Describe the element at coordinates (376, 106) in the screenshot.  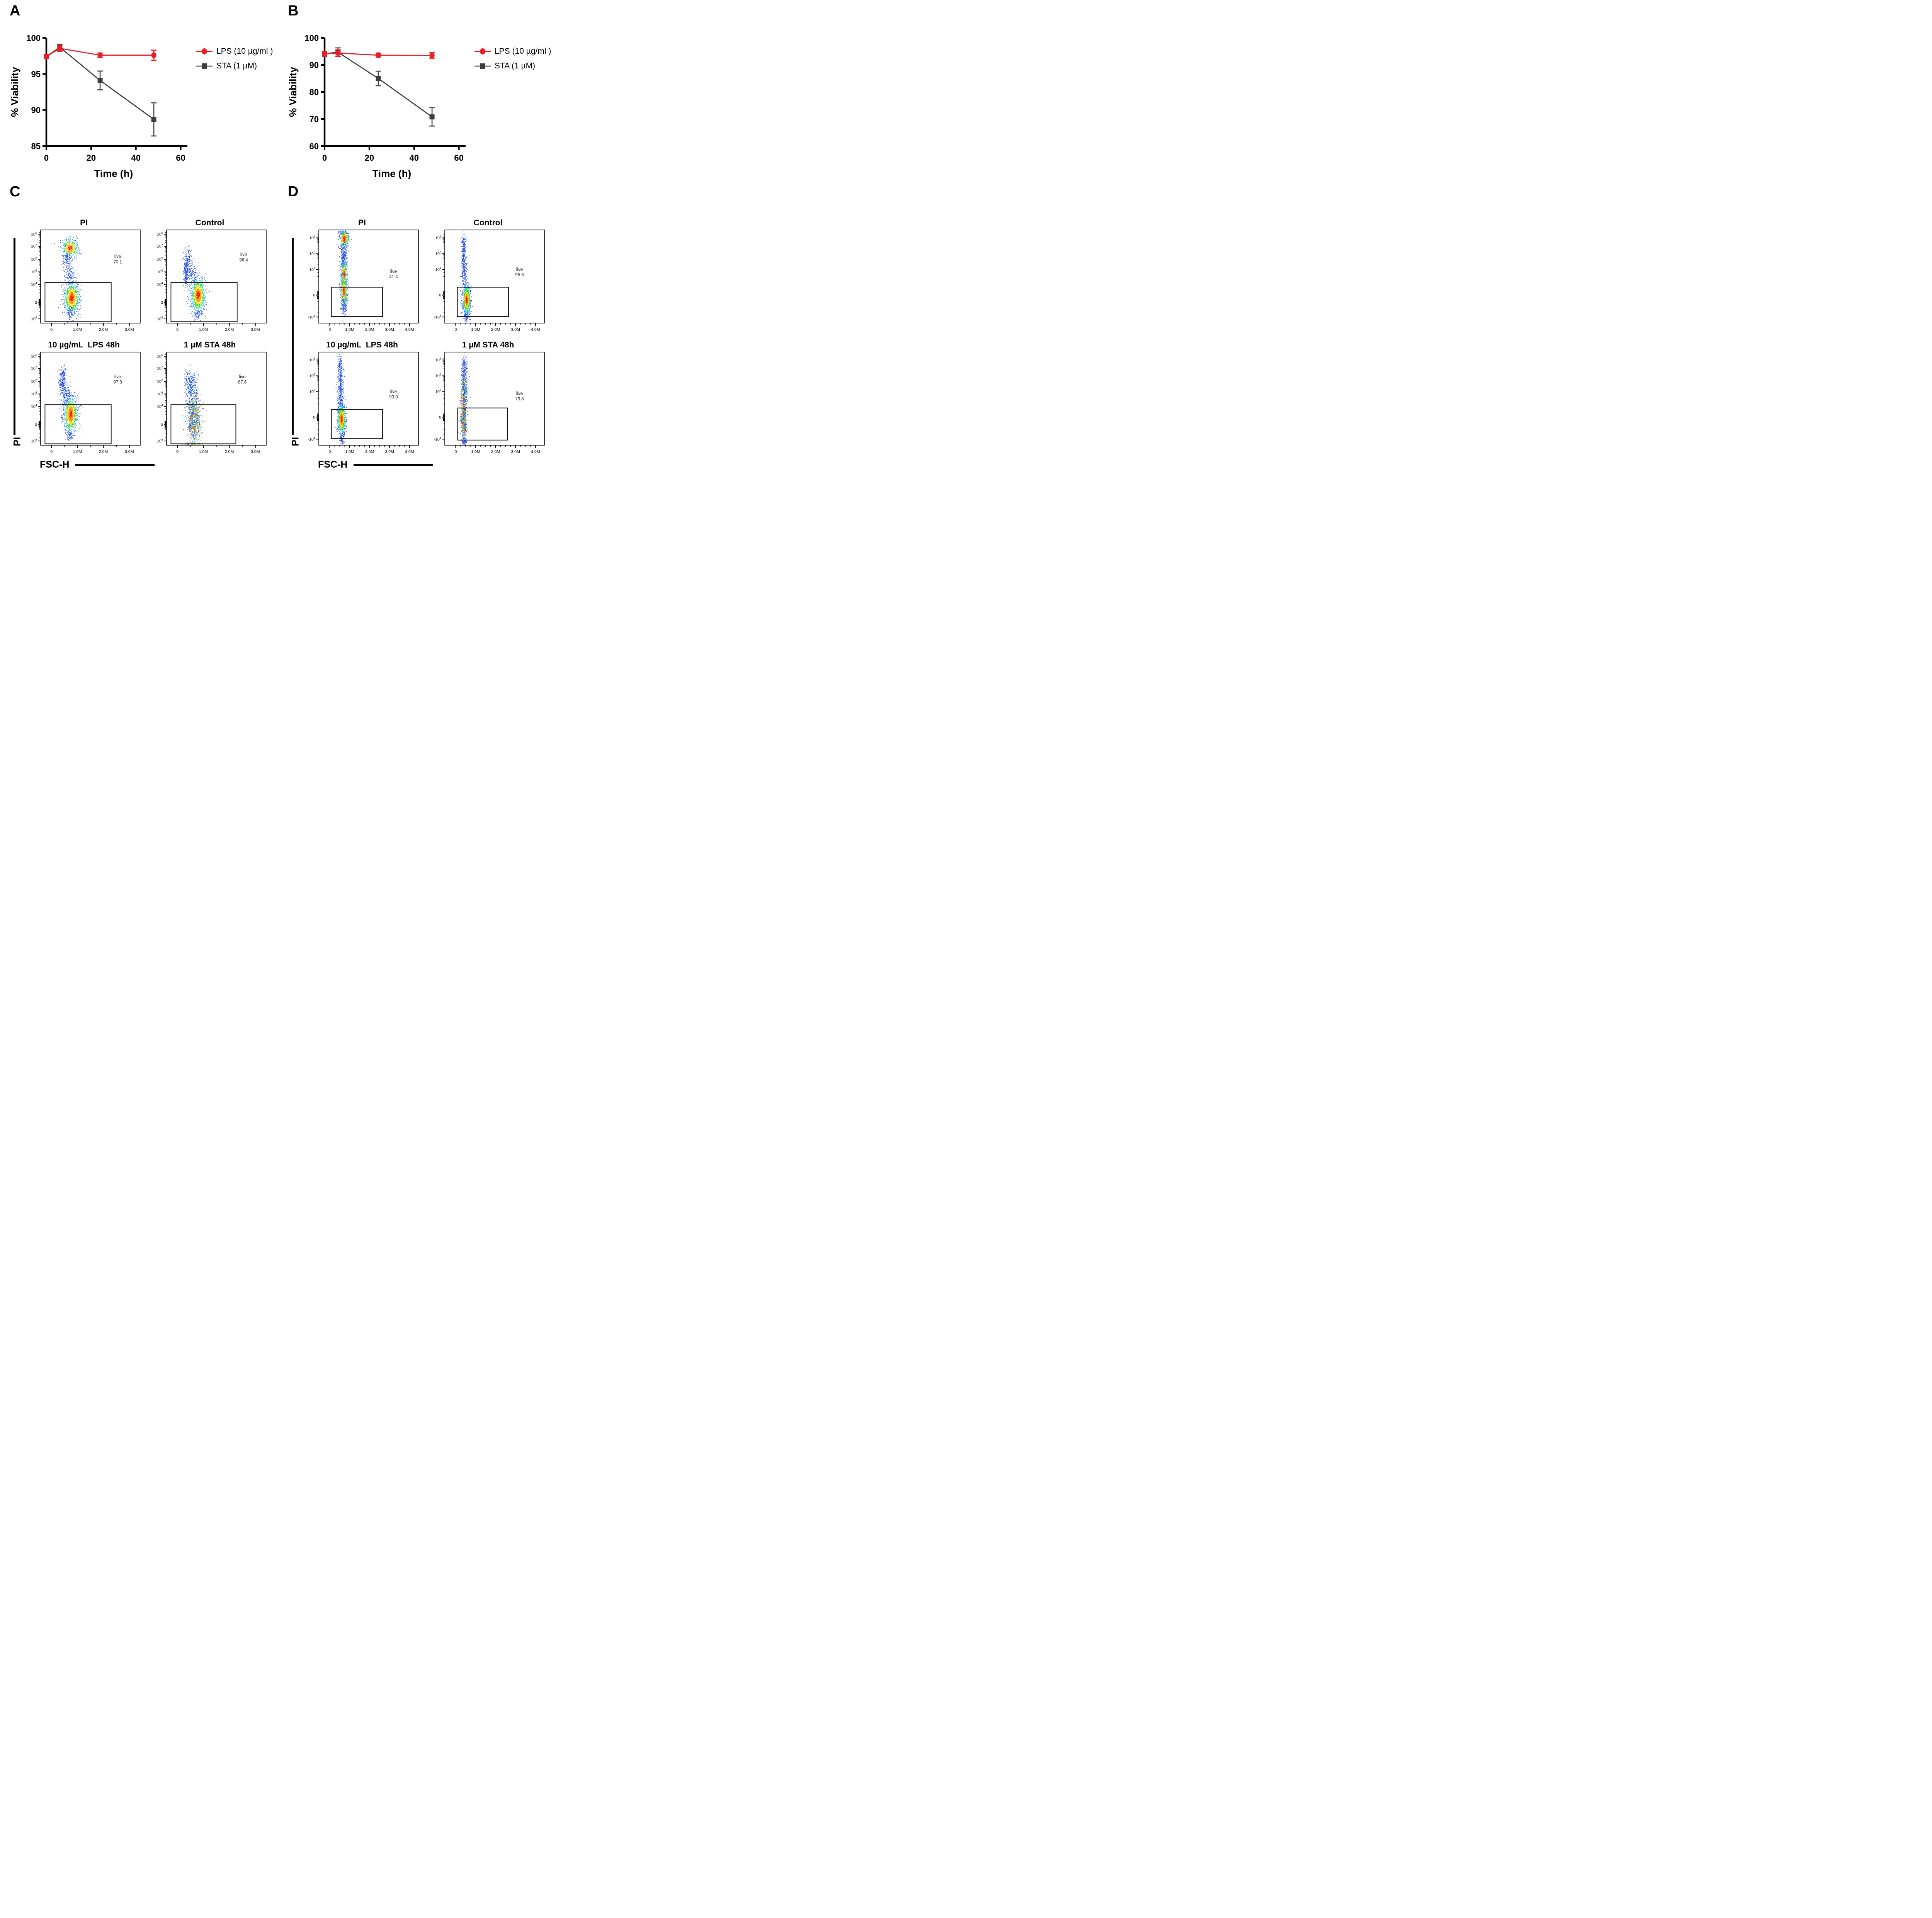
I see `viability-chart-b: 60 70 80 90 100 0 20 40 60 Time (h) % Viability` at that location.